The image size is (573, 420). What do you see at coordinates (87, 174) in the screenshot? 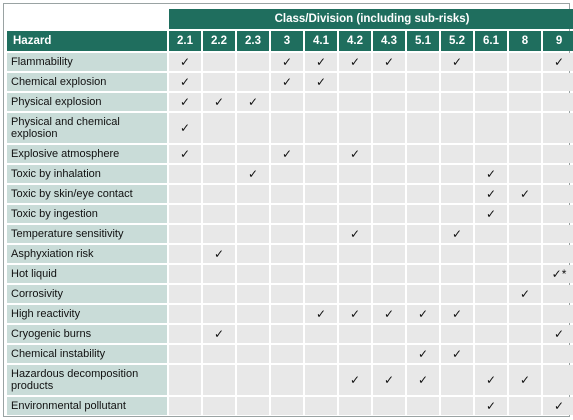
I see `hazard-label: Toxic by inhalation` at bounding box center [87, 174].